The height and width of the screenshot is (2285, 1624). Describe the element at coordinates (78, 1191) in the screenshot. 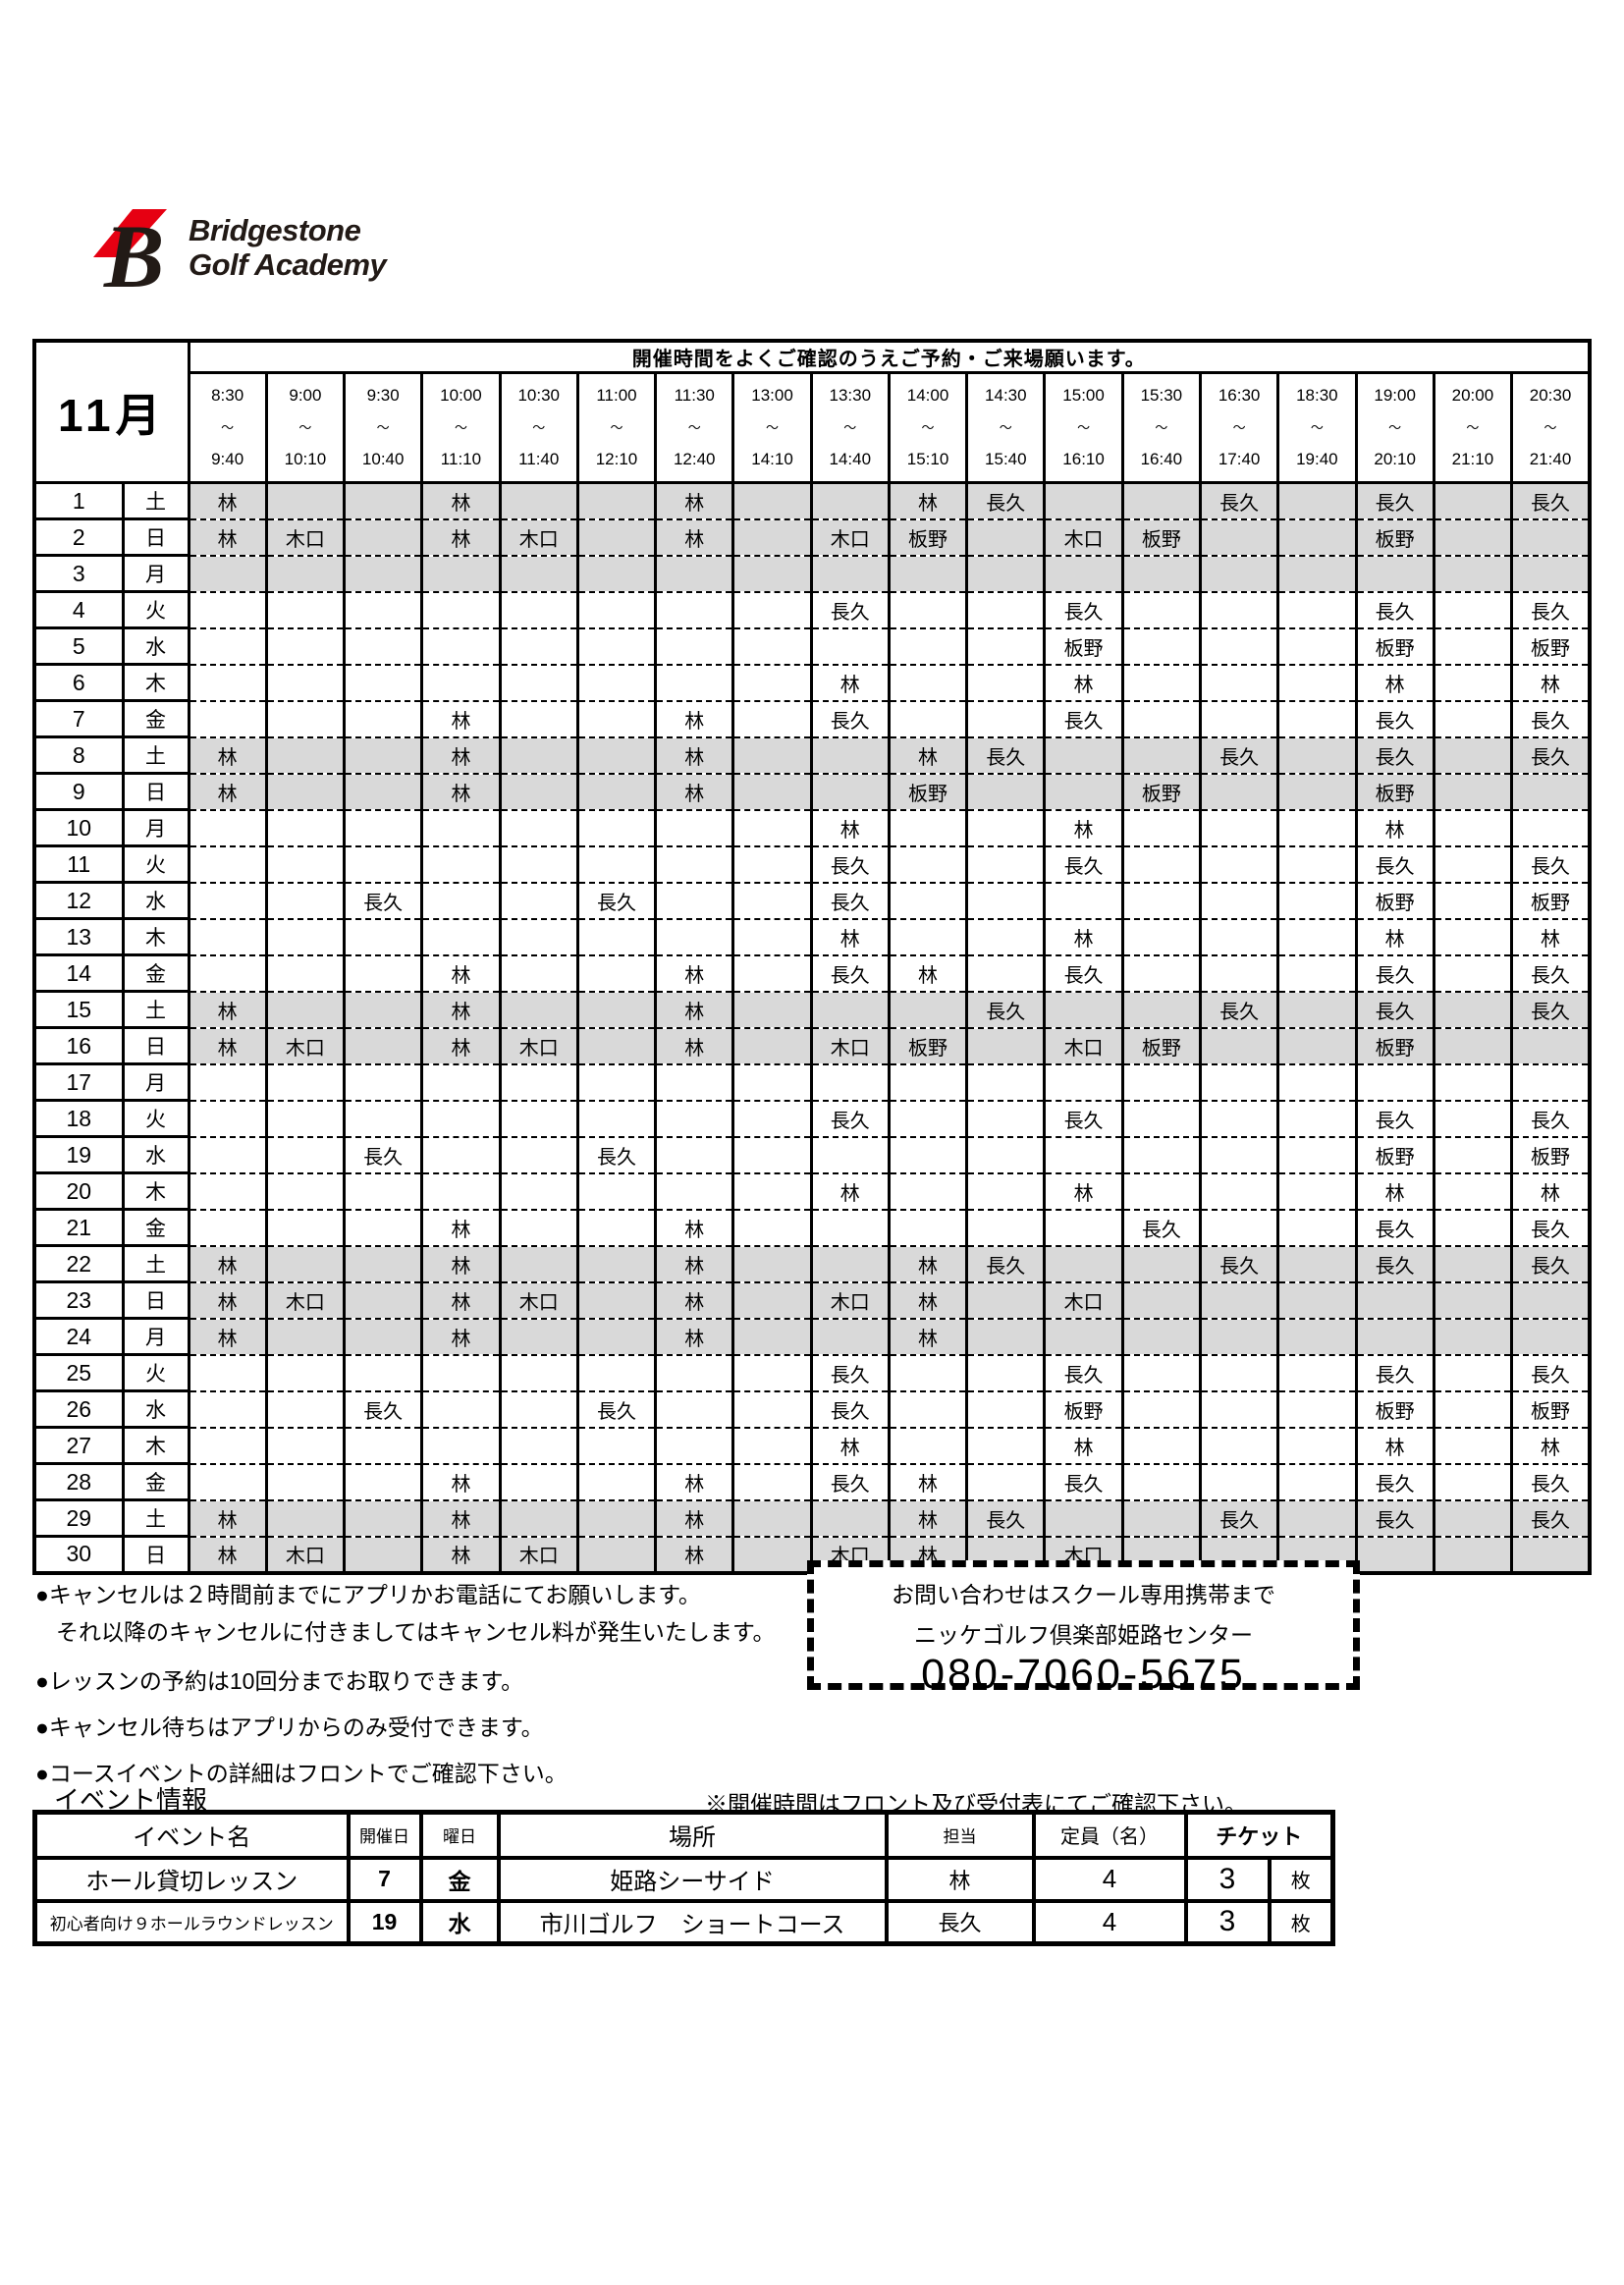

I see `day-number-cell: 20` at that location.